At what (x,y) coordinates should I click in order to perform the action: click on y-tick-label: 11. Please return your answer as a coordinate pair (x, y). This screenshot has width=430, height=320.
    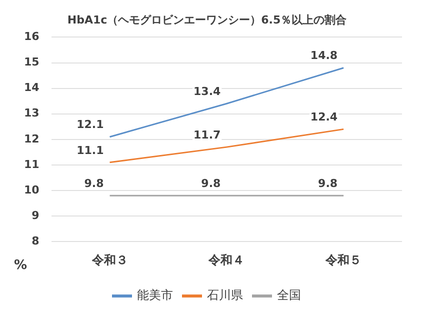
    Looking at the image, I should click on (32, 164).